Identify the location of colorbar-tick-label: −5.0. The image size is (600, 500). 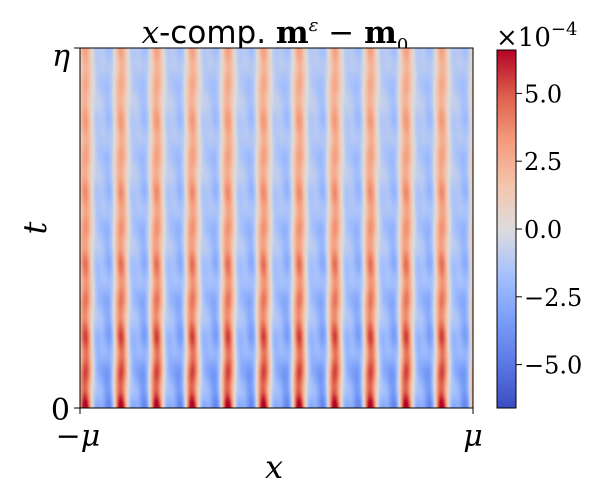
(553, 366).